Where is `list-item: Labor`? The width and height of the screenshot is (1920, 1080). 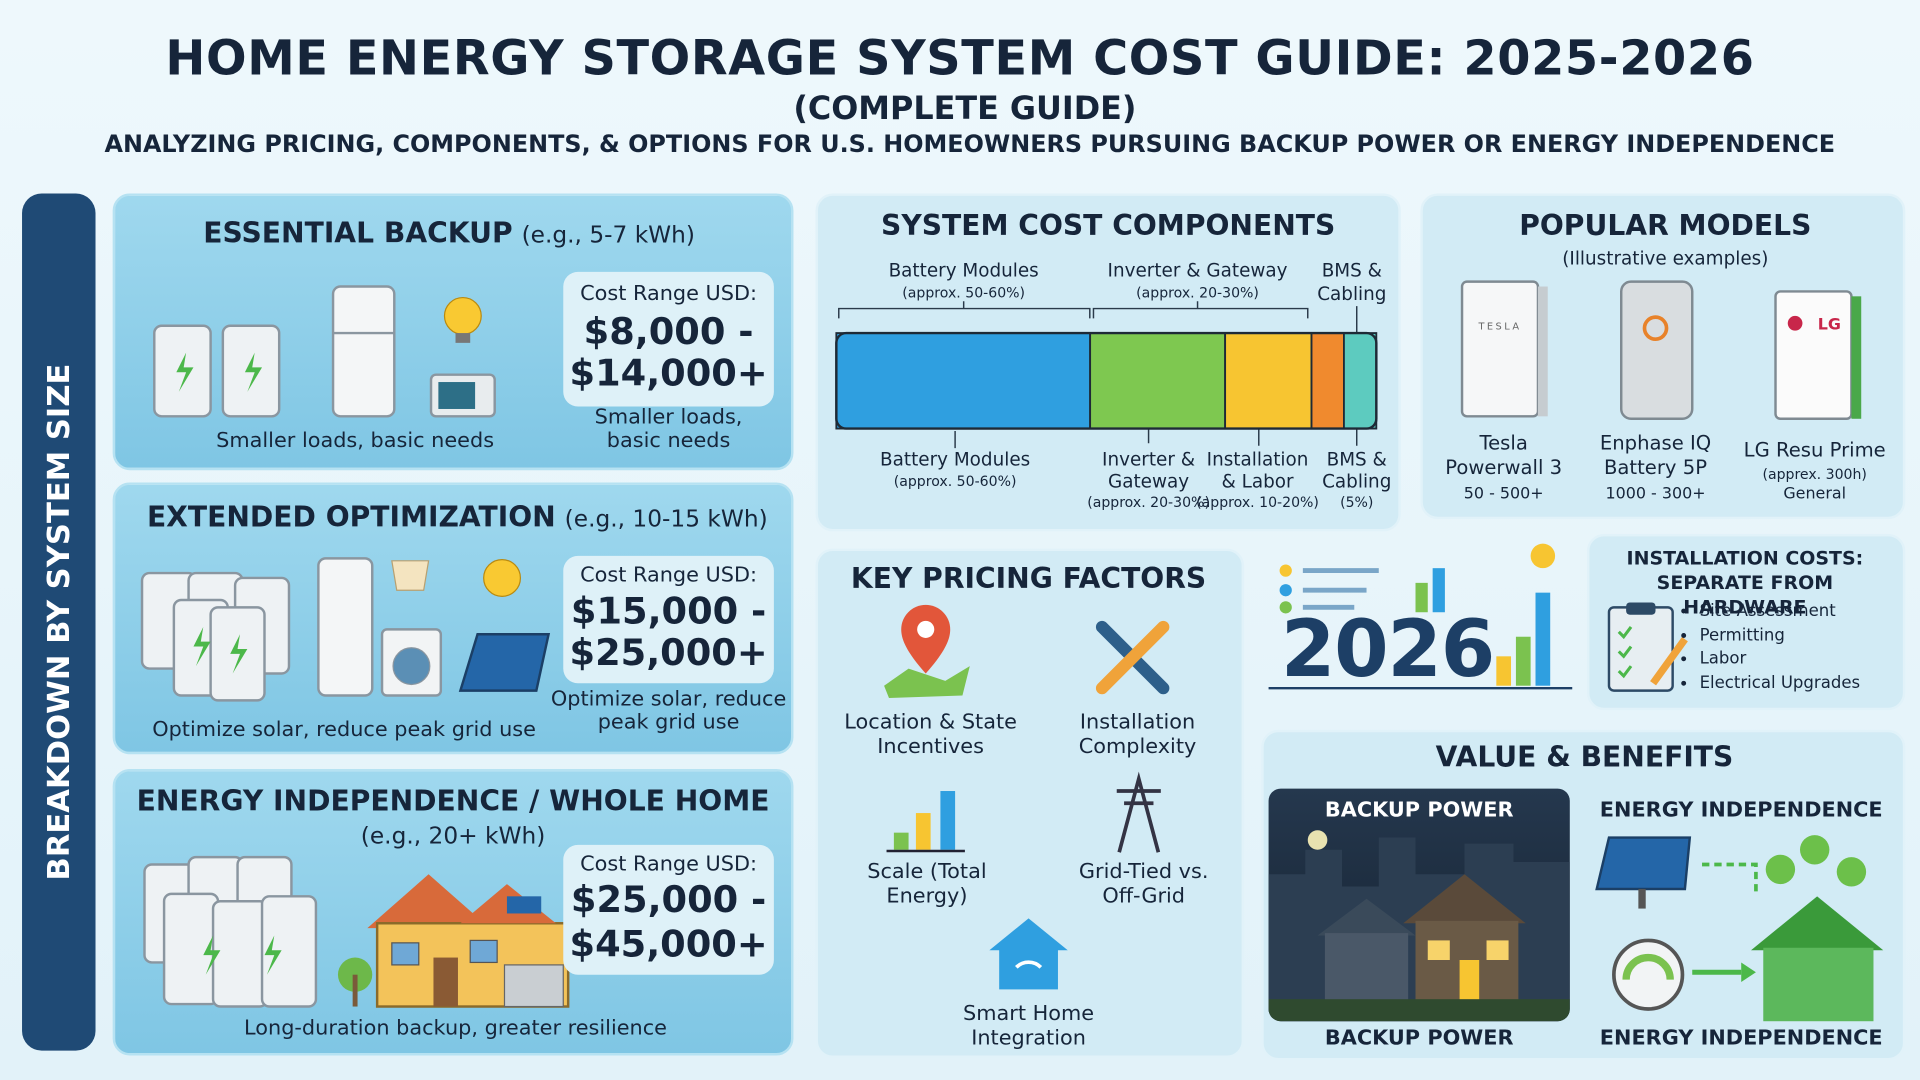 list-item: Labor is located at coordinates (1780, 660).